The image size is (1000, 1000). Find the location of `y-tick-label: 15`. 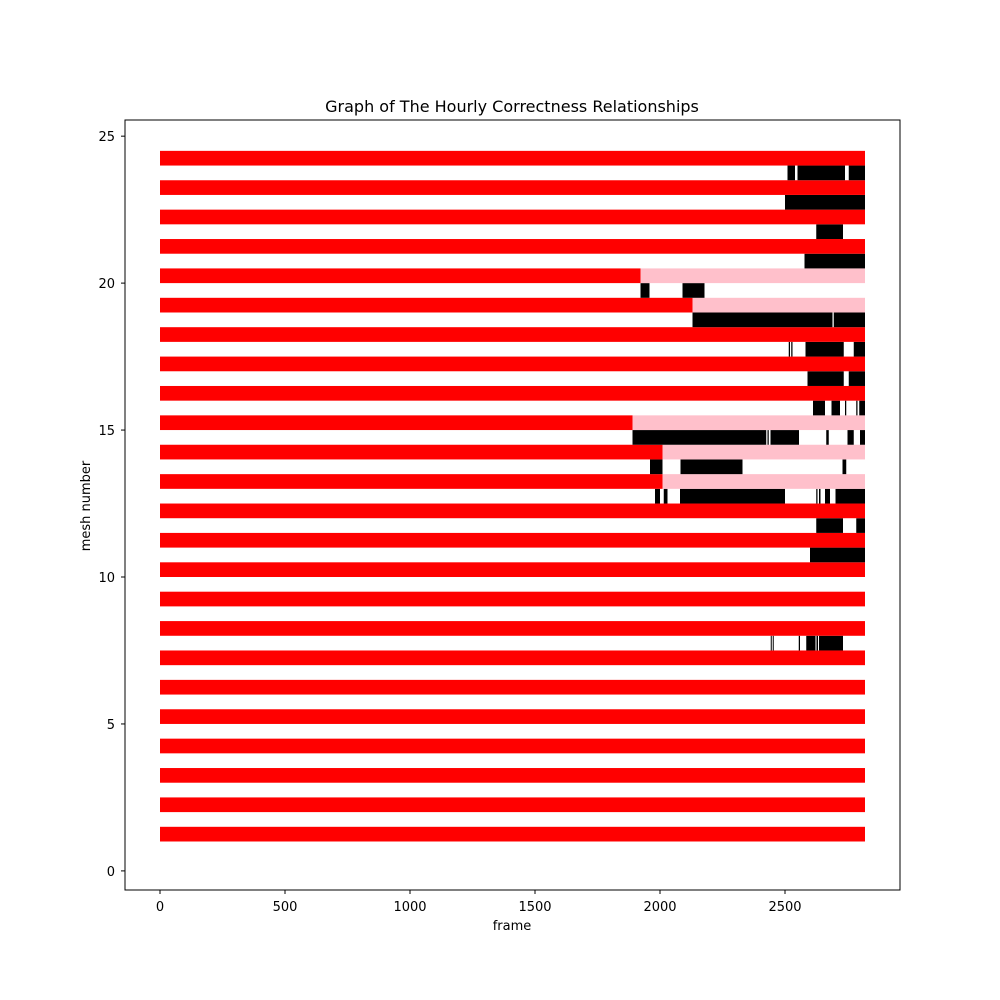

y-tick-label: 15 is located at coordinates (106, 431).